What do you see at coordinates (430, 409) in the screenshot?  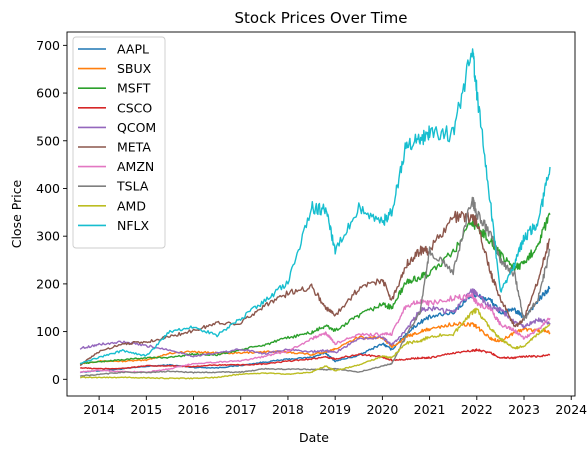 I see `x-tick-label-2021: 2021` at bounding box center [430, 409].